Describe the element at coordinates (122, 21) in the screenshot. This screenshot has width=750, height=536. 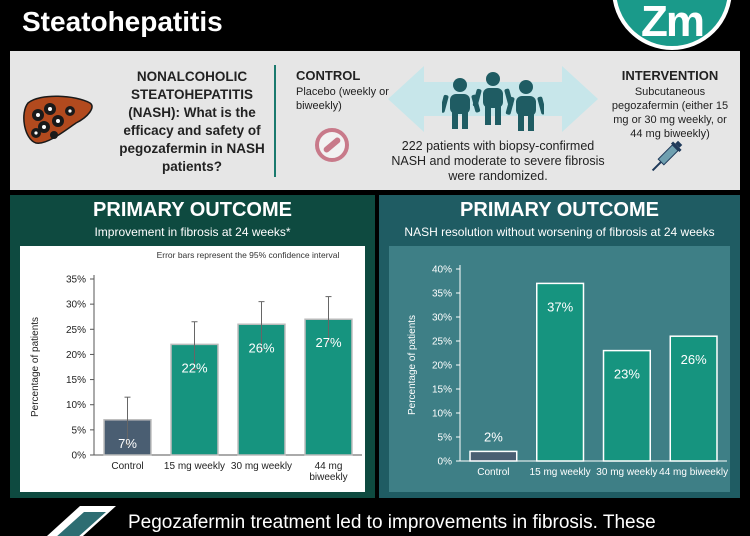
I see `page-title: Steatohepatitis` at that location.